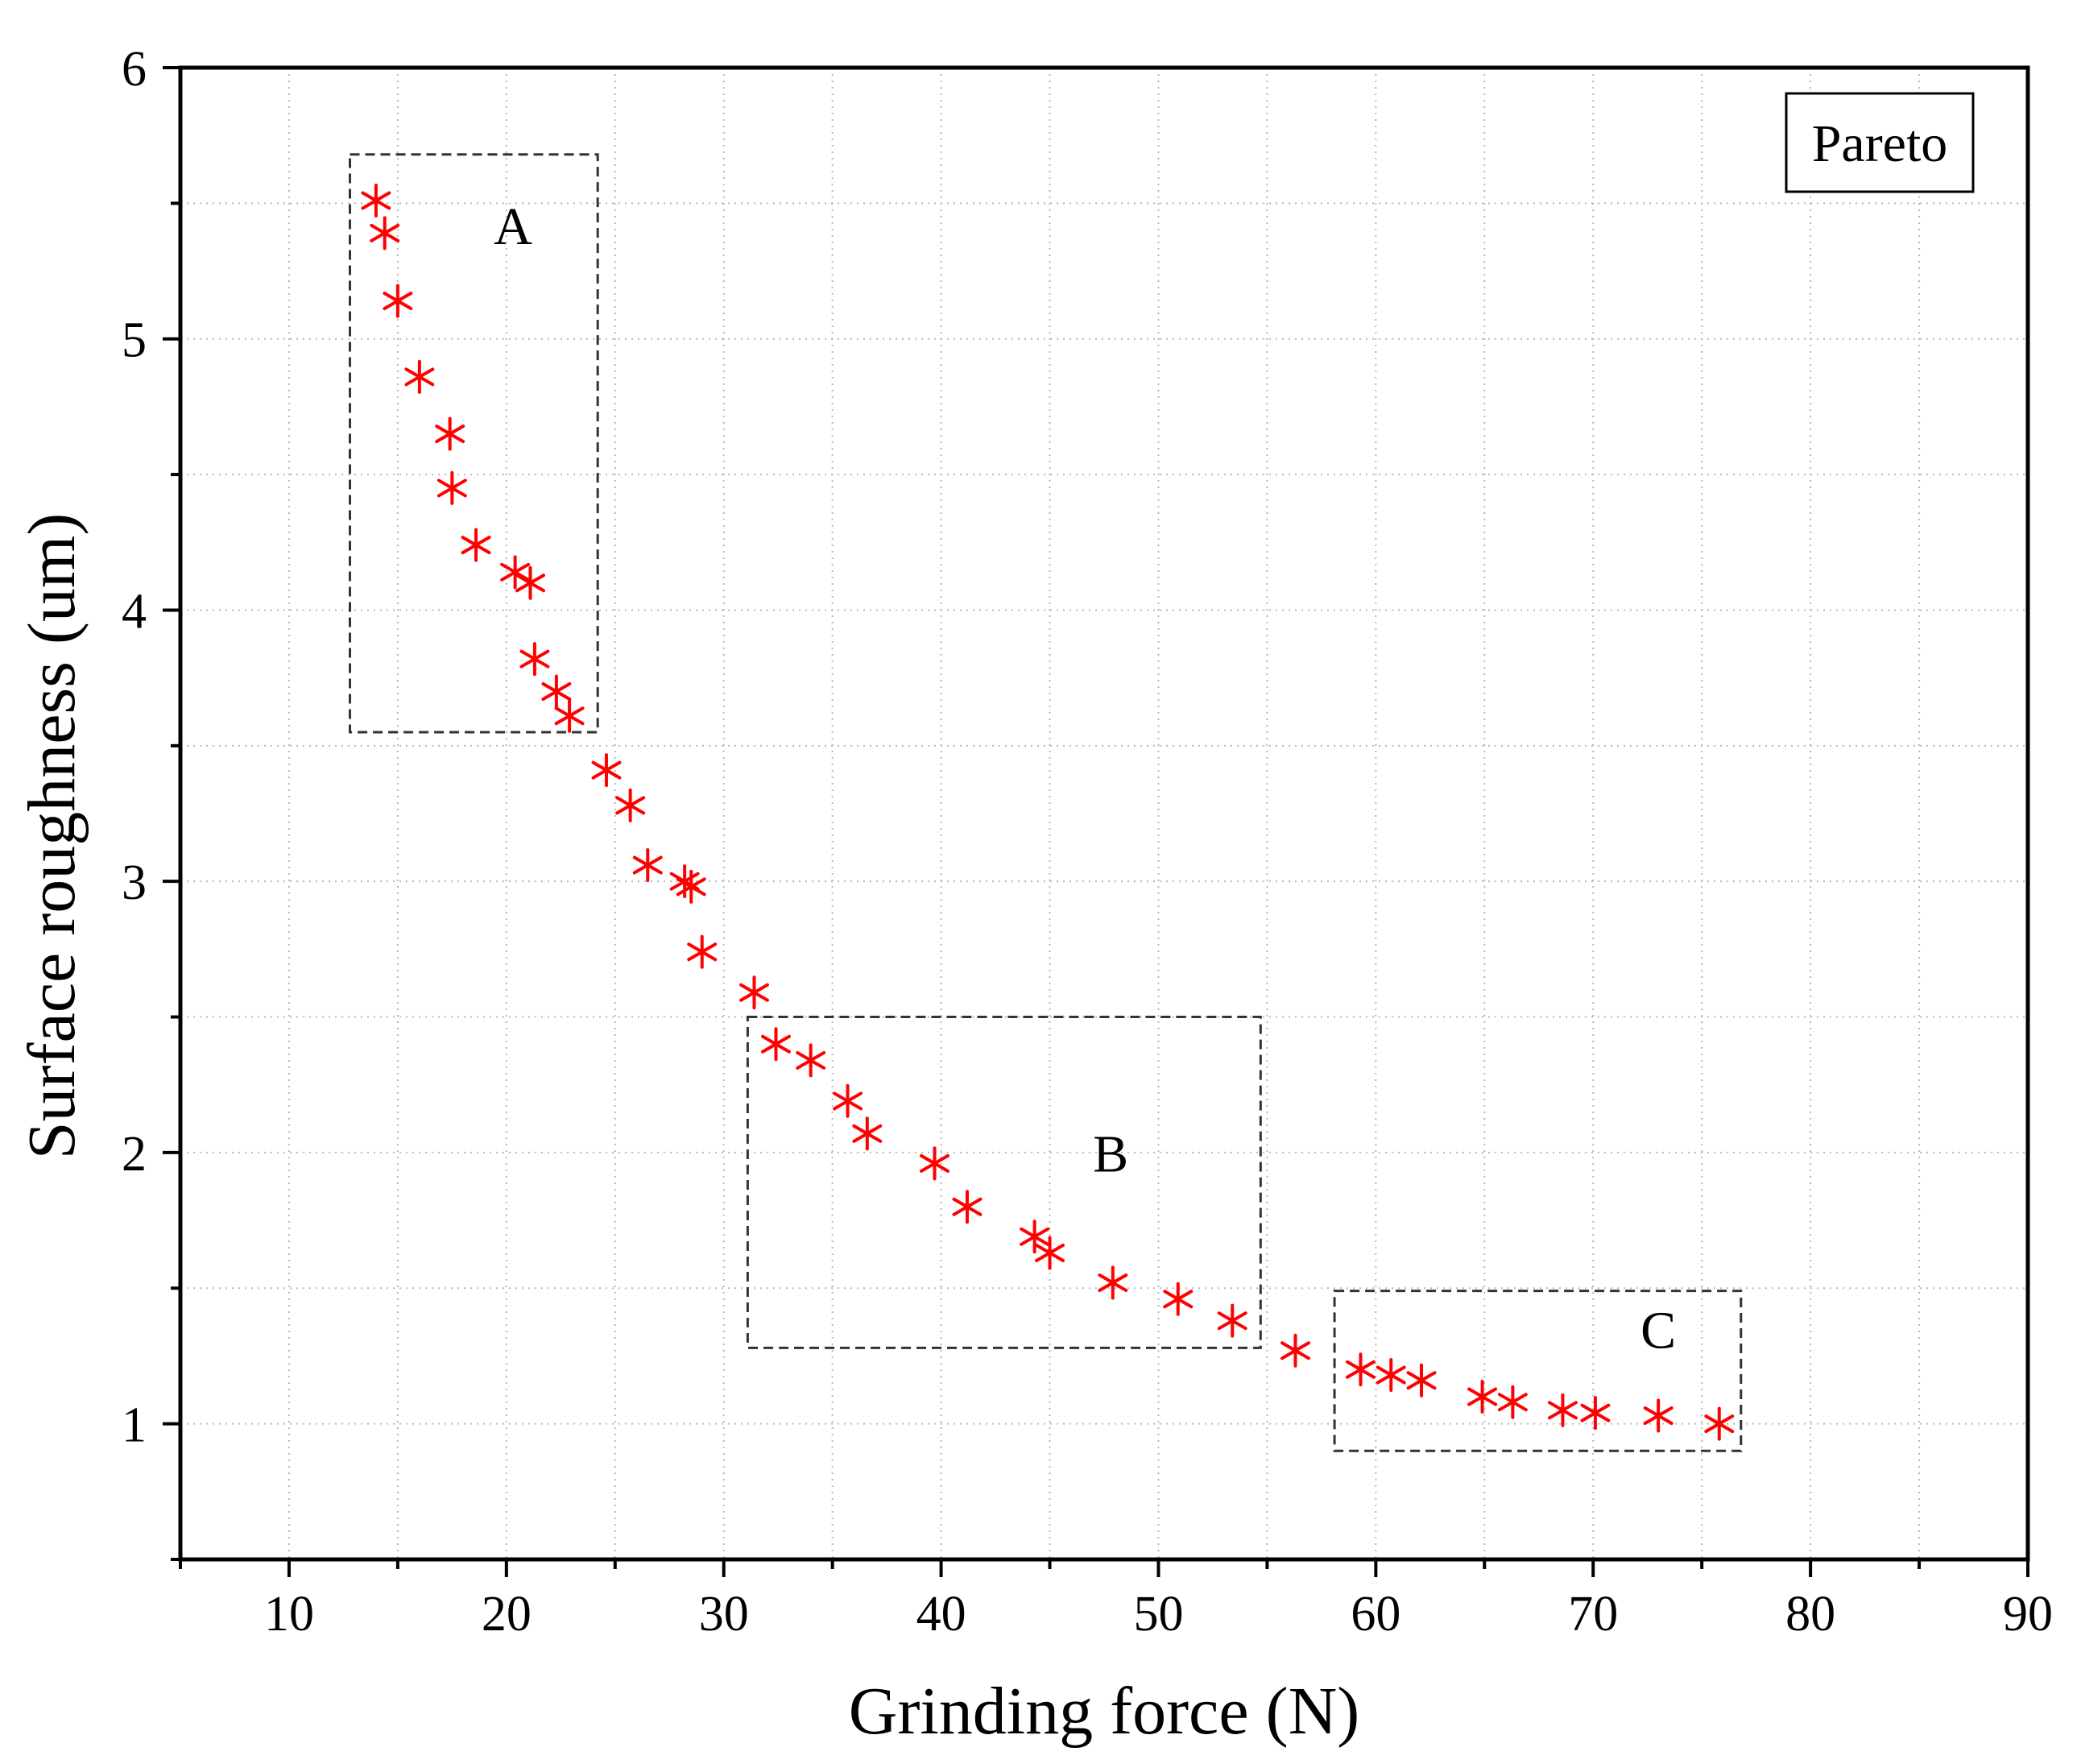 The image size is (2081, 1764). What do you see at coordinates (1110, 1153) in the screenshot?
I see `region-label-b: B` at bounding box center [1110, 1153].